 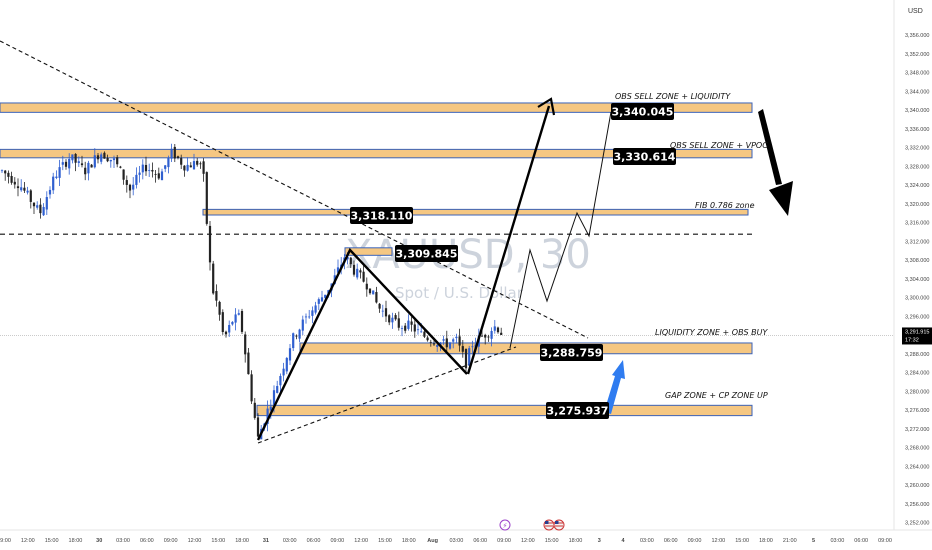 What do you see at coordinates (572, 353) in the screenshot?
I see `price-tag-text: 3,288.759` at bounding box center [572, 353].